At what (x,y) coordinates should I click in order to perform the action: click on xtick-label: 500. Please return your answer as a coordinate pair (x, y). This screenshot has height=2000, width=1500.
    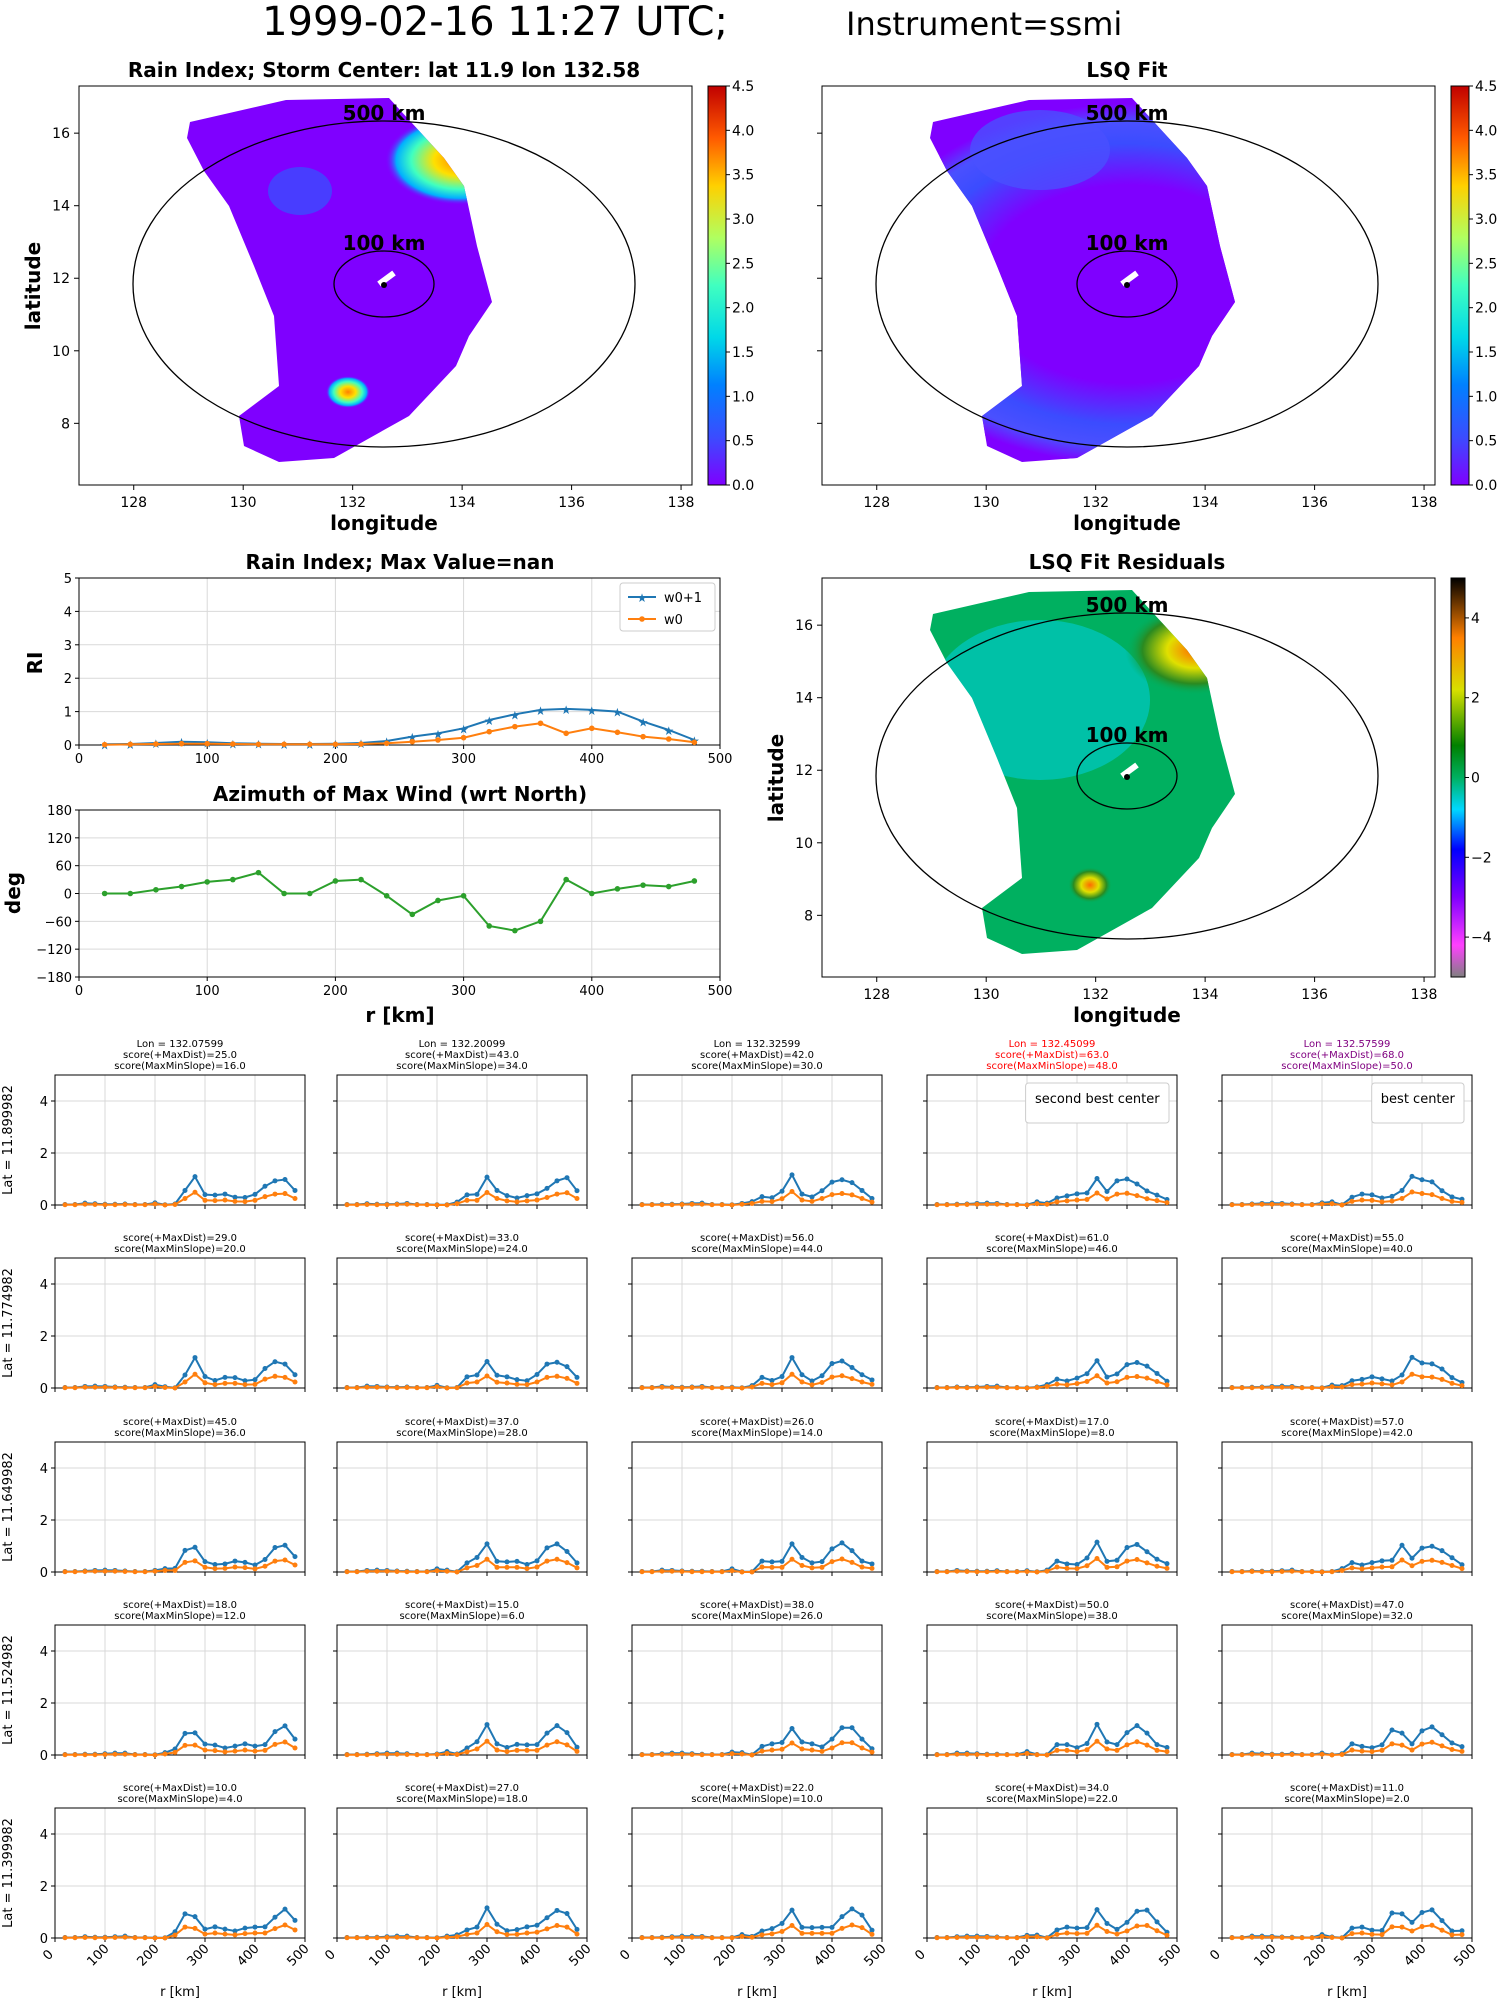
    Looking at the image, I should click on (720, 759).